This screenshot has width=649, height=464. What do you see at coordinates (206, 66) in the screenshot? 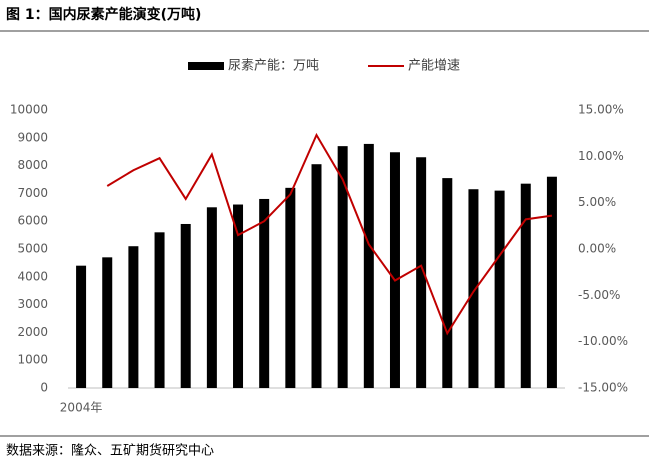
I see `legend-swatch` at bounding box center [206, 66].